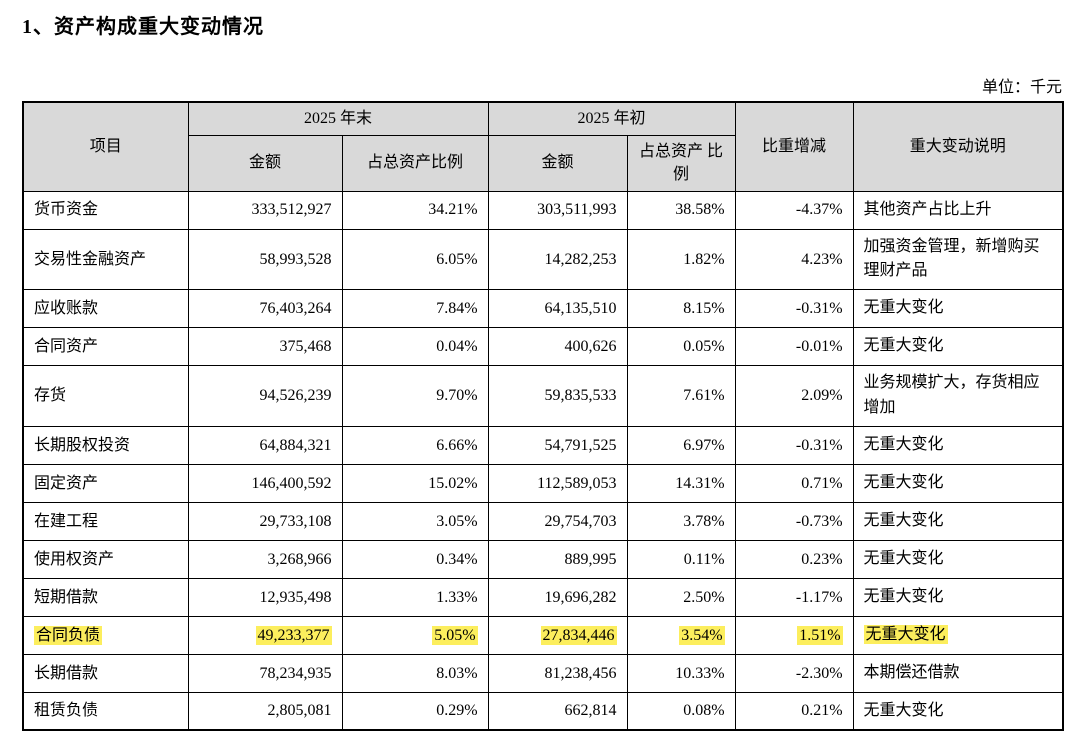  Describe the element at coordinates (415, 673) in the screenshot. I see `cell-end-ratio: 8.03%` at that location.